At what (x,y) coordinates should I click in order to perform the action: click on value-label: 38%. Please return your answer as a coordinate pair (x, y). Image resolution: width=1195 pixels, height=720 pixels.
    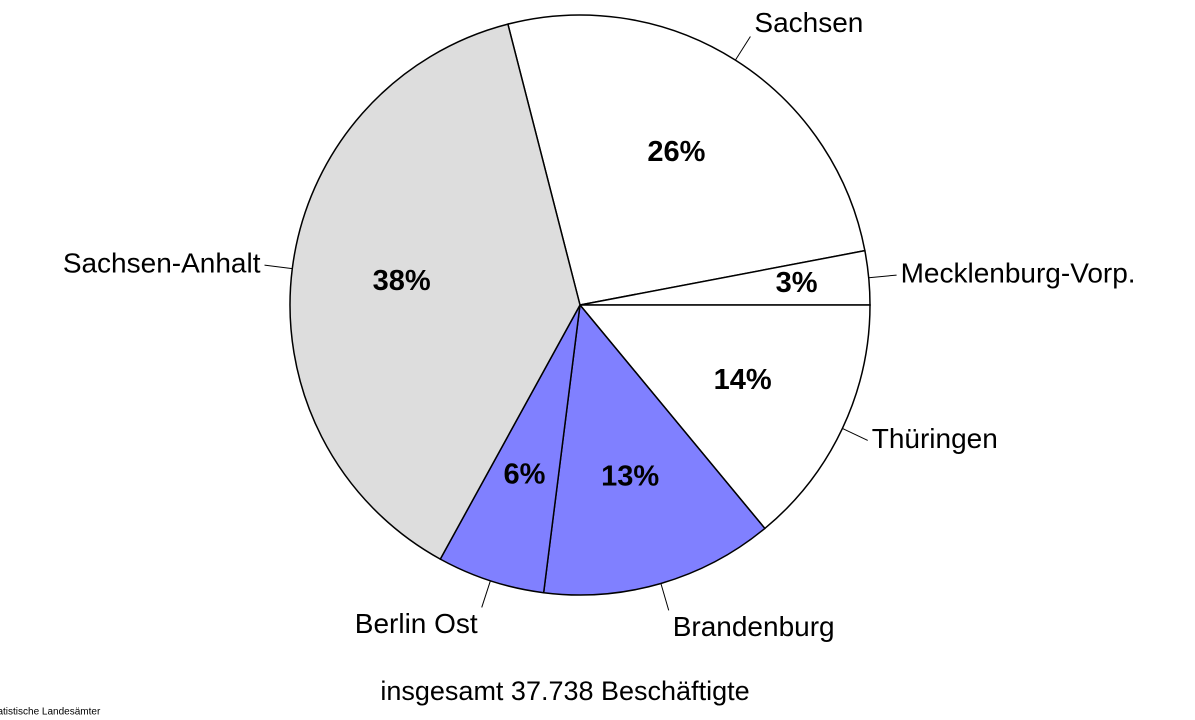
    Looking at the image, I should click on (402, 281).